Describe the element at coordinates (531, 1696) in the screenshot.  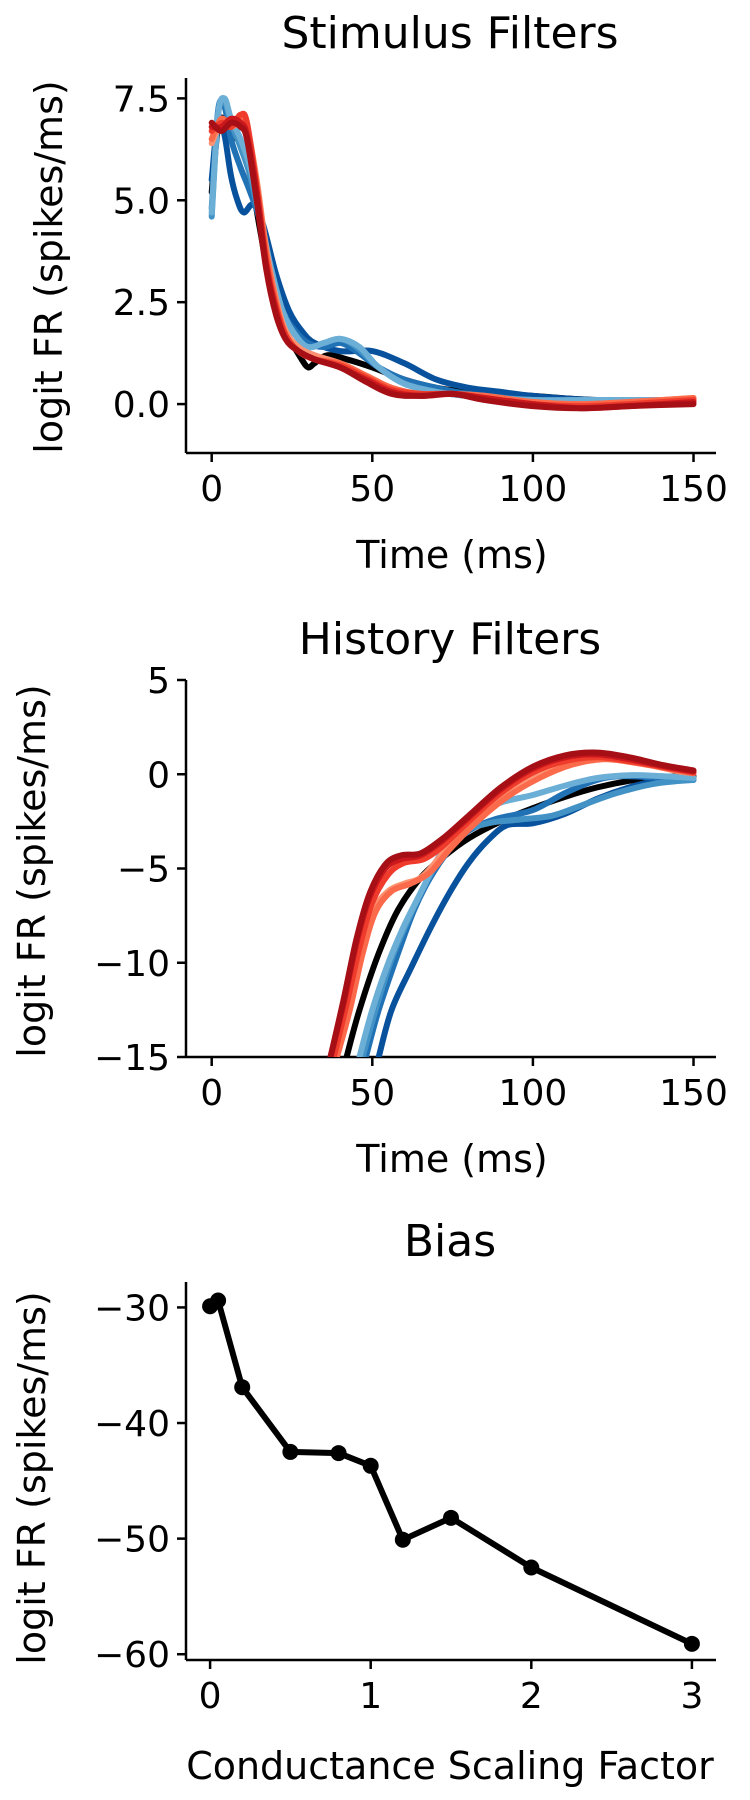
I see `bias-xtick-label: 2` at that location.